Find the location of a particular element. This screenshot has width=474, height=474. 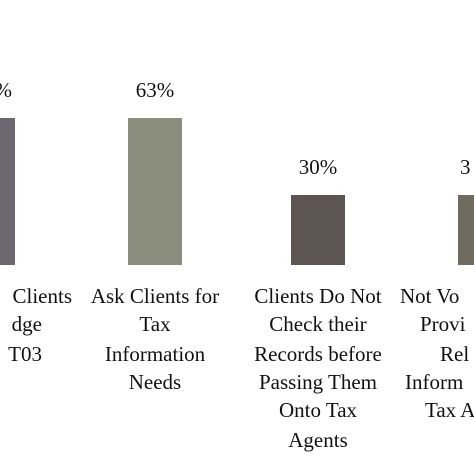

category-label: Ask Clients for is located at coordinates (155, 296).